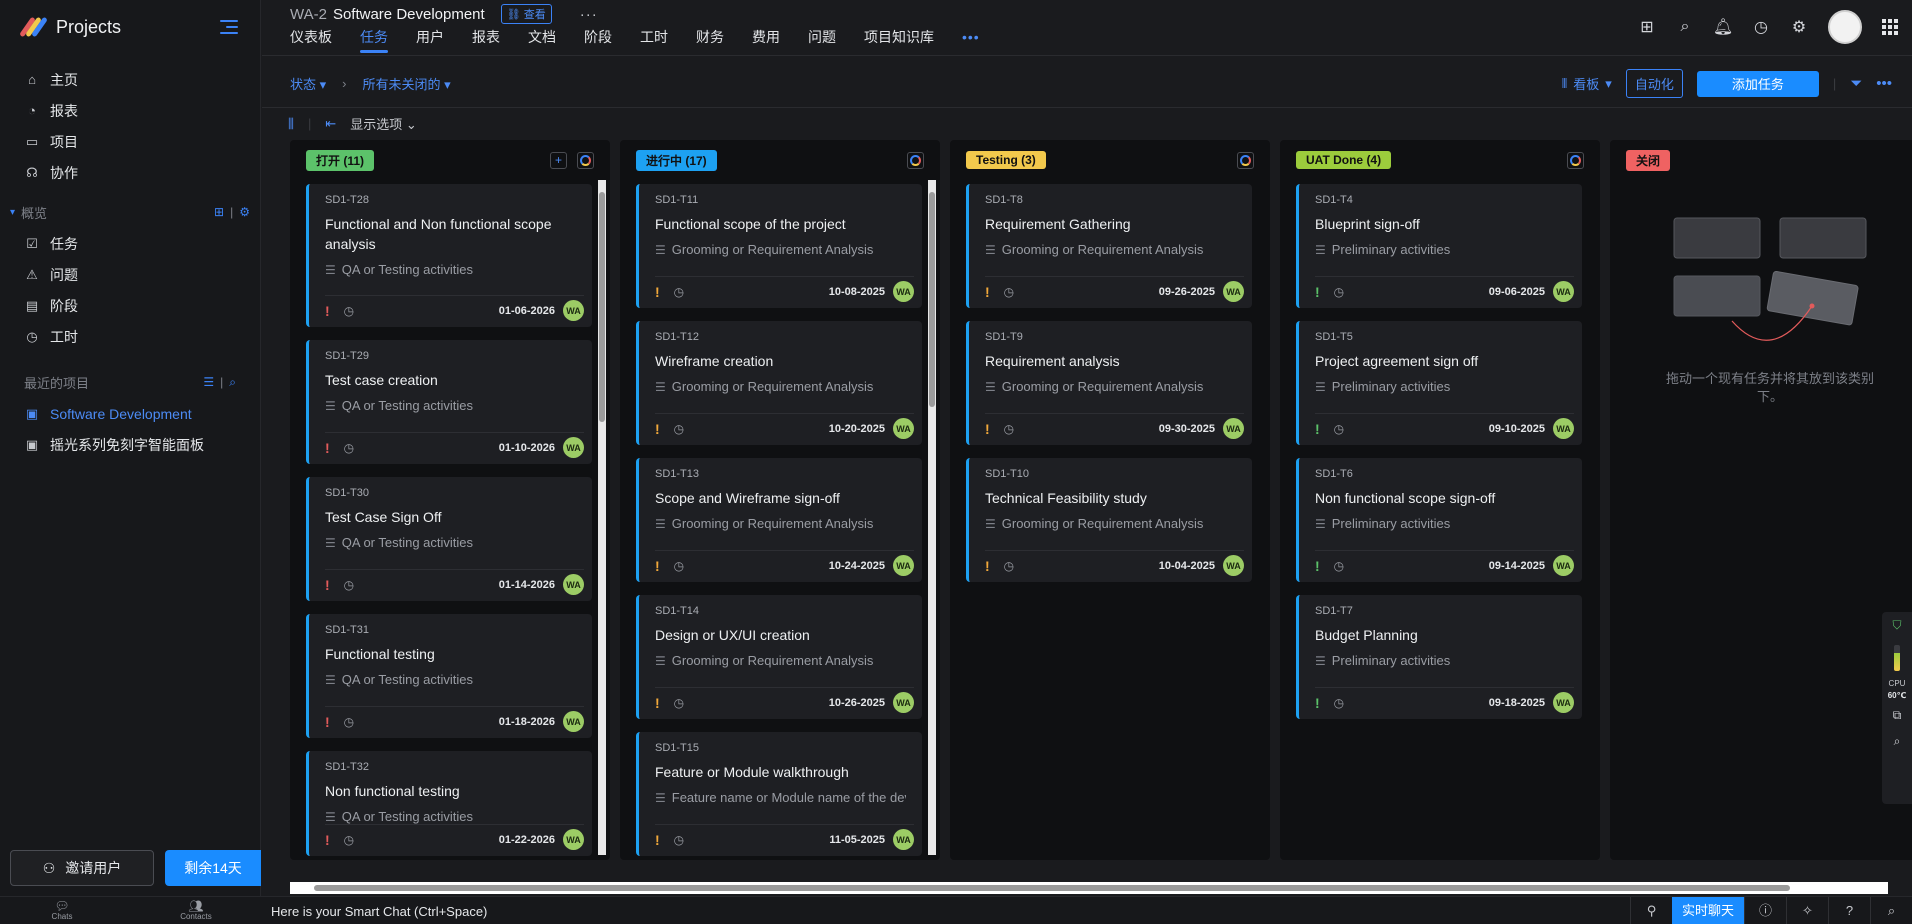  I want to click on display-options-dropdown: 显示选项 ⌄, so click(383, 123).